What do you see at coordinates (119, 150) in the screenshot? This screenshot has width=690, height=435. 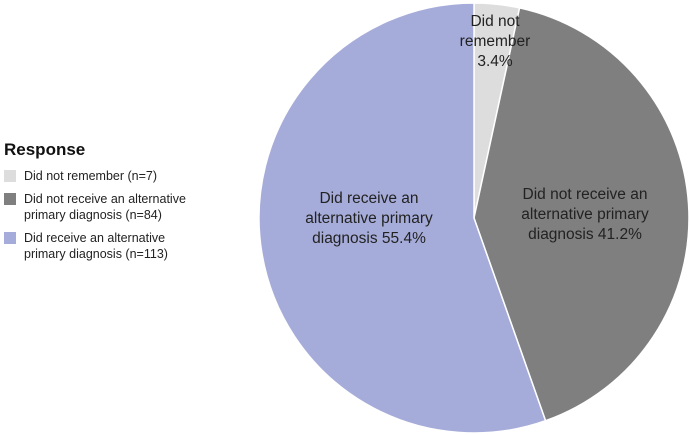 I see `legend-title: Response` at bounding box center [119, 150].